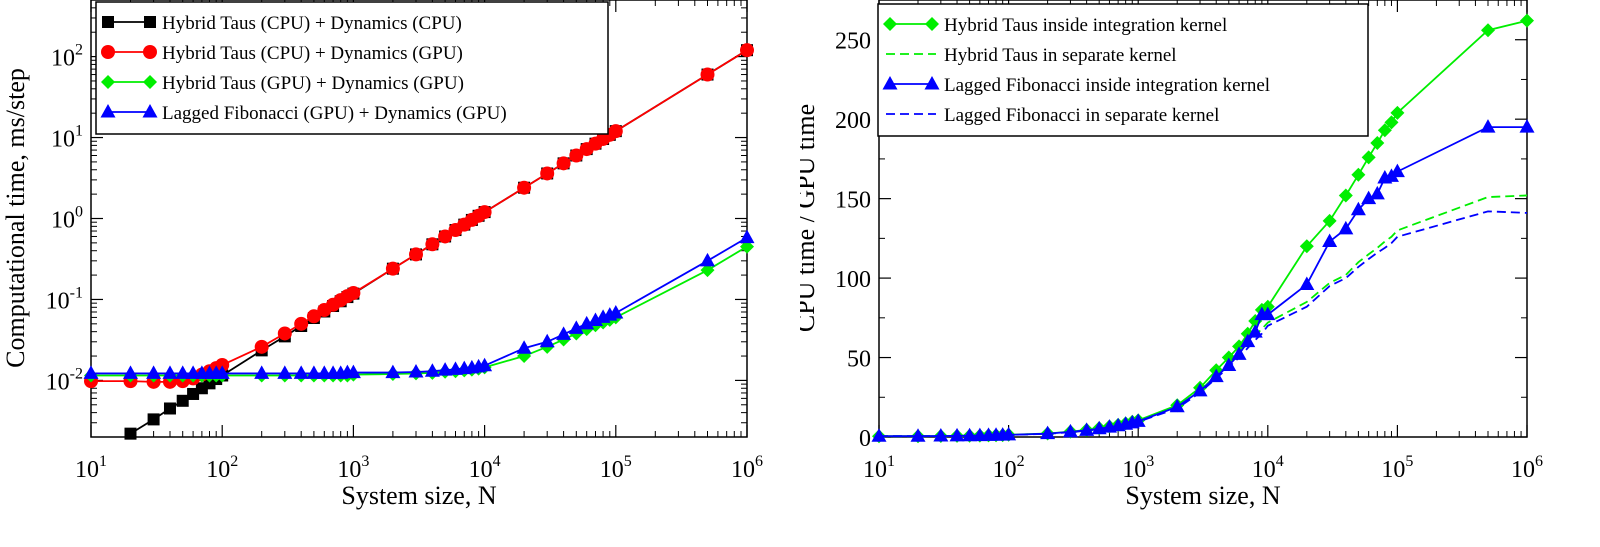 This screenshot has height=547, width=1600. I want to click on x-tick-label: 10⁶, so click(747, 468).